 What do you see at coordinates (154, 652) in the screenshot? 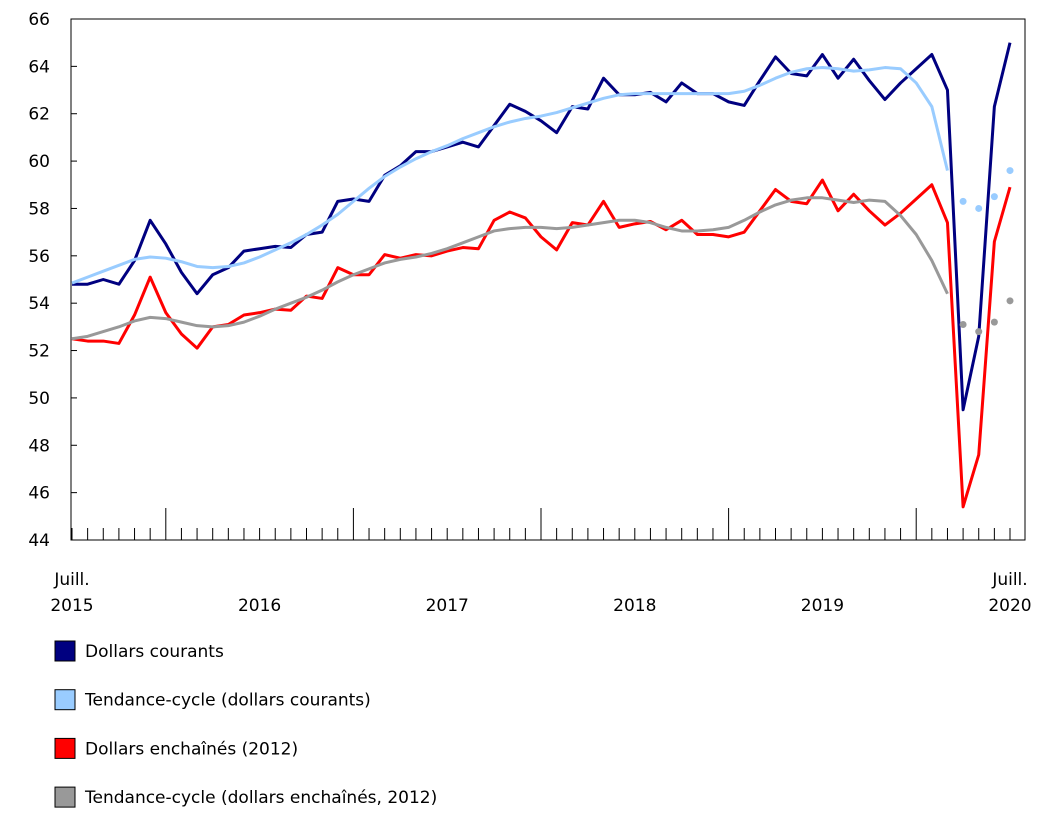
I see `legend-label: Dollars courants` at bounding box center [154, 652].